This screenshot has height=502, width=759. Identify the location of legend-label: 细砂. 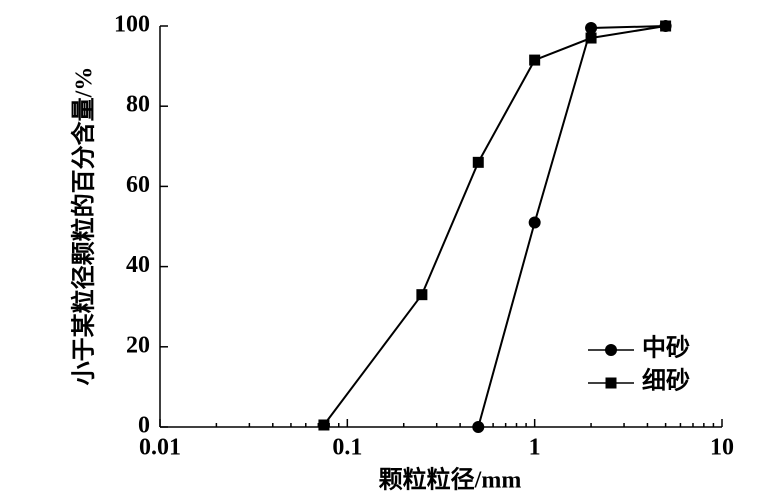
(666, 381).